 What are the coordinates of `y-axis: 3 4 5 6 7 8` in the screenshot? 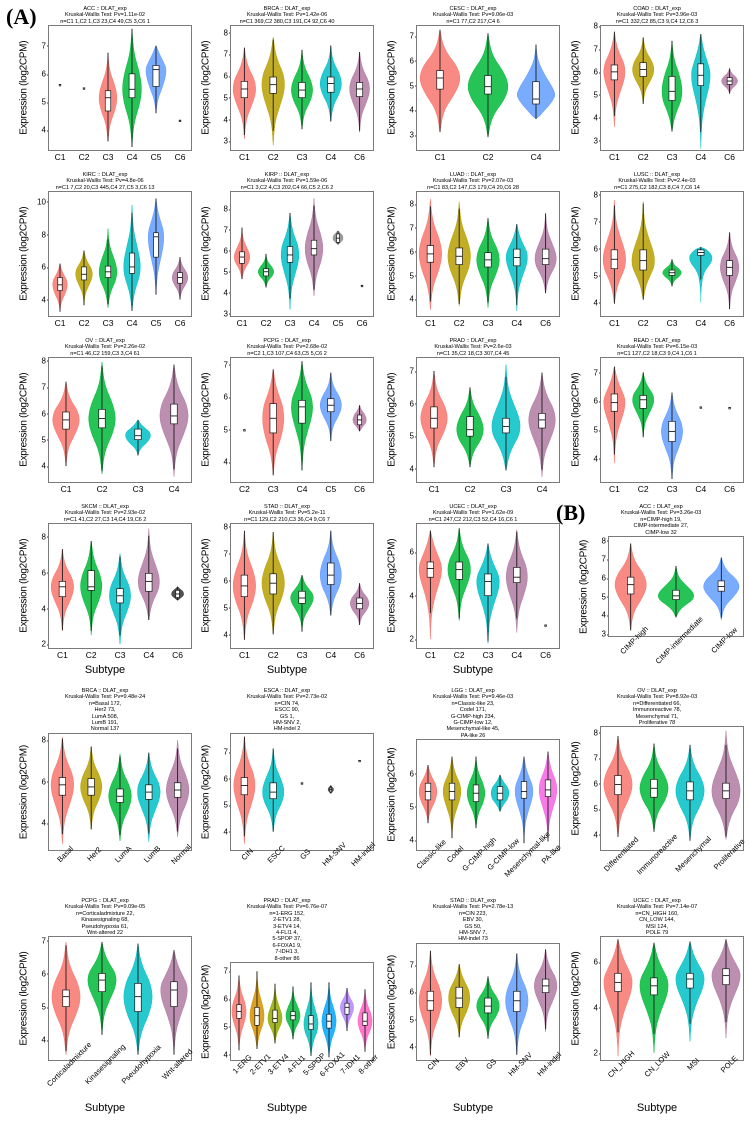 It's located at (222, 255).